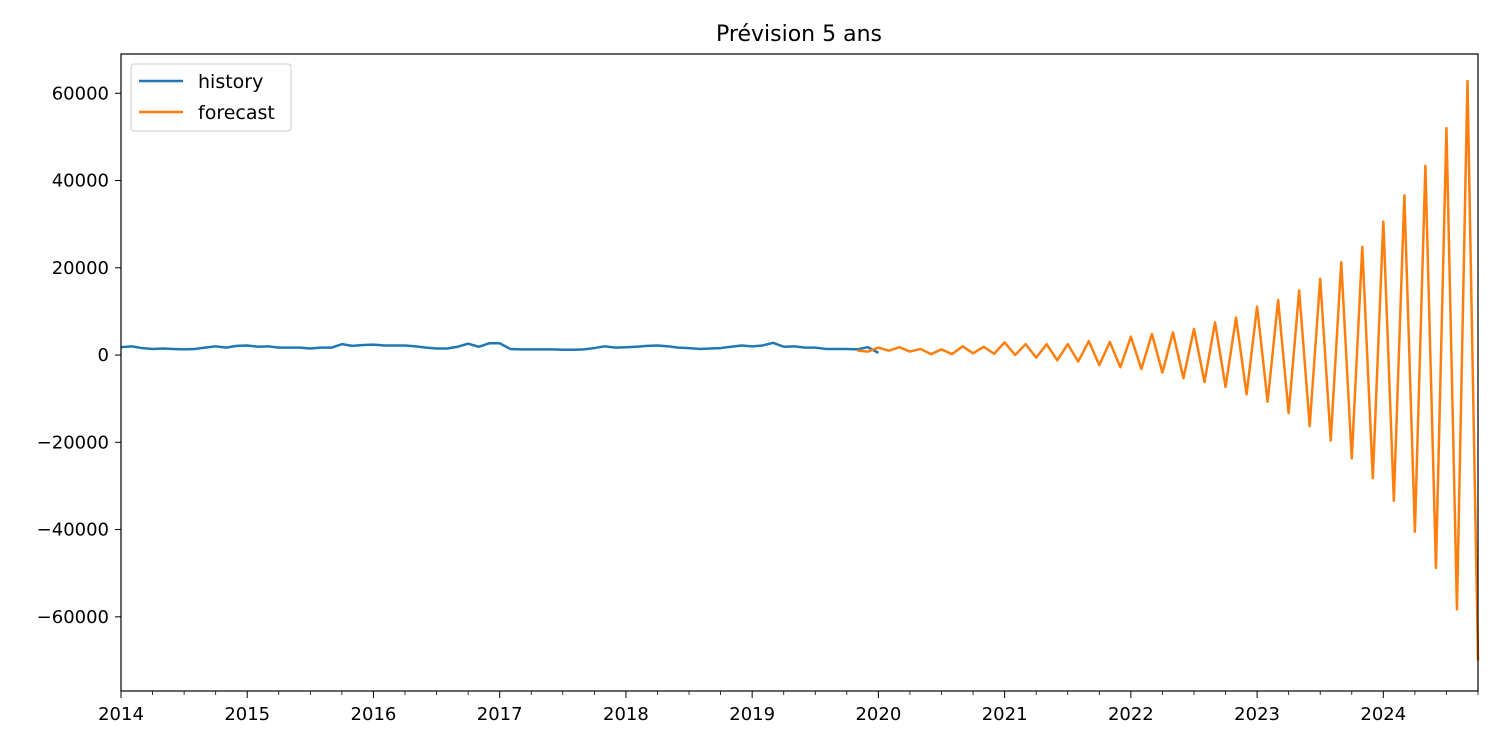 The height and width of the screenshot is (750, 1500). Describe the element at coordinates (121, 714) in the screenshot. I see `x-tick-label: 2014` at that location.